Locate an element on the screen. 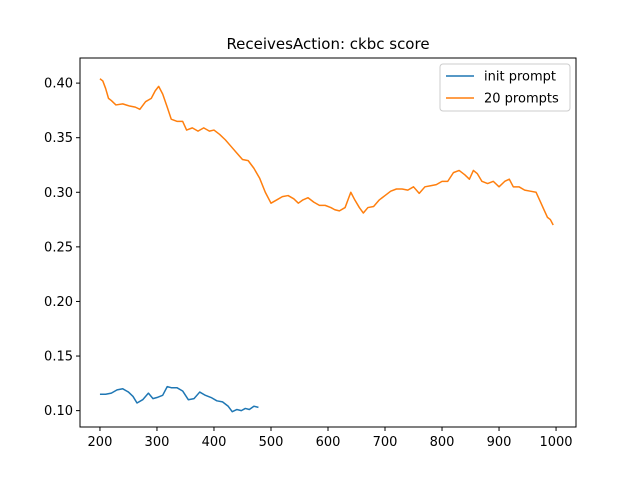 This screenshot has width=640, height=480. x-tick-label: 700 is located at coordinates (385, 442).